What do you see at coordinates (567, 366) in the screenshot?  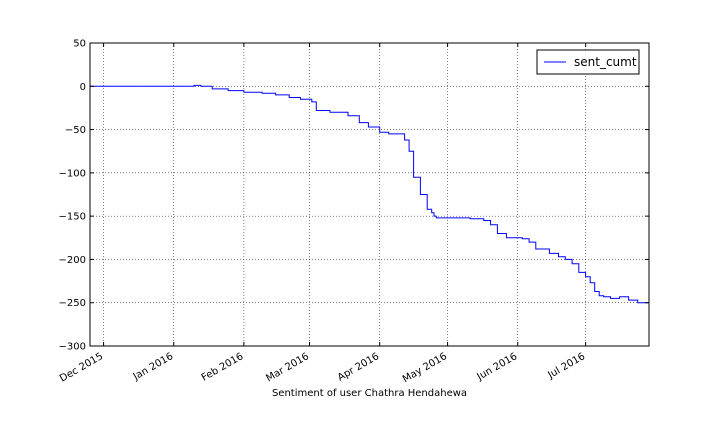 I see `x-tick-label: Jul 2016` at bounding box center [567, 366].